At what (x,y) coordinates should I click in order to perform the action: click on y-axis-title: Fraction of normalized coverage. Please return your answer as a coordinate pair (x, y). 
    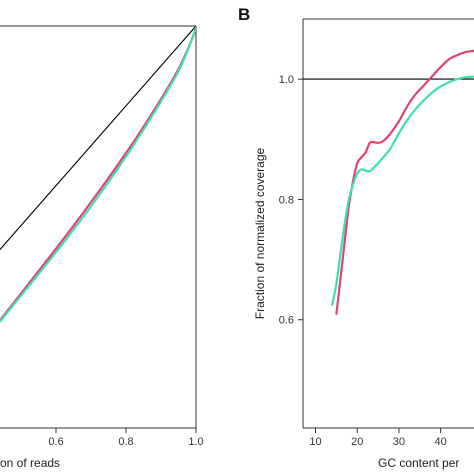
    Looking at the image, I should click on (260, 233).